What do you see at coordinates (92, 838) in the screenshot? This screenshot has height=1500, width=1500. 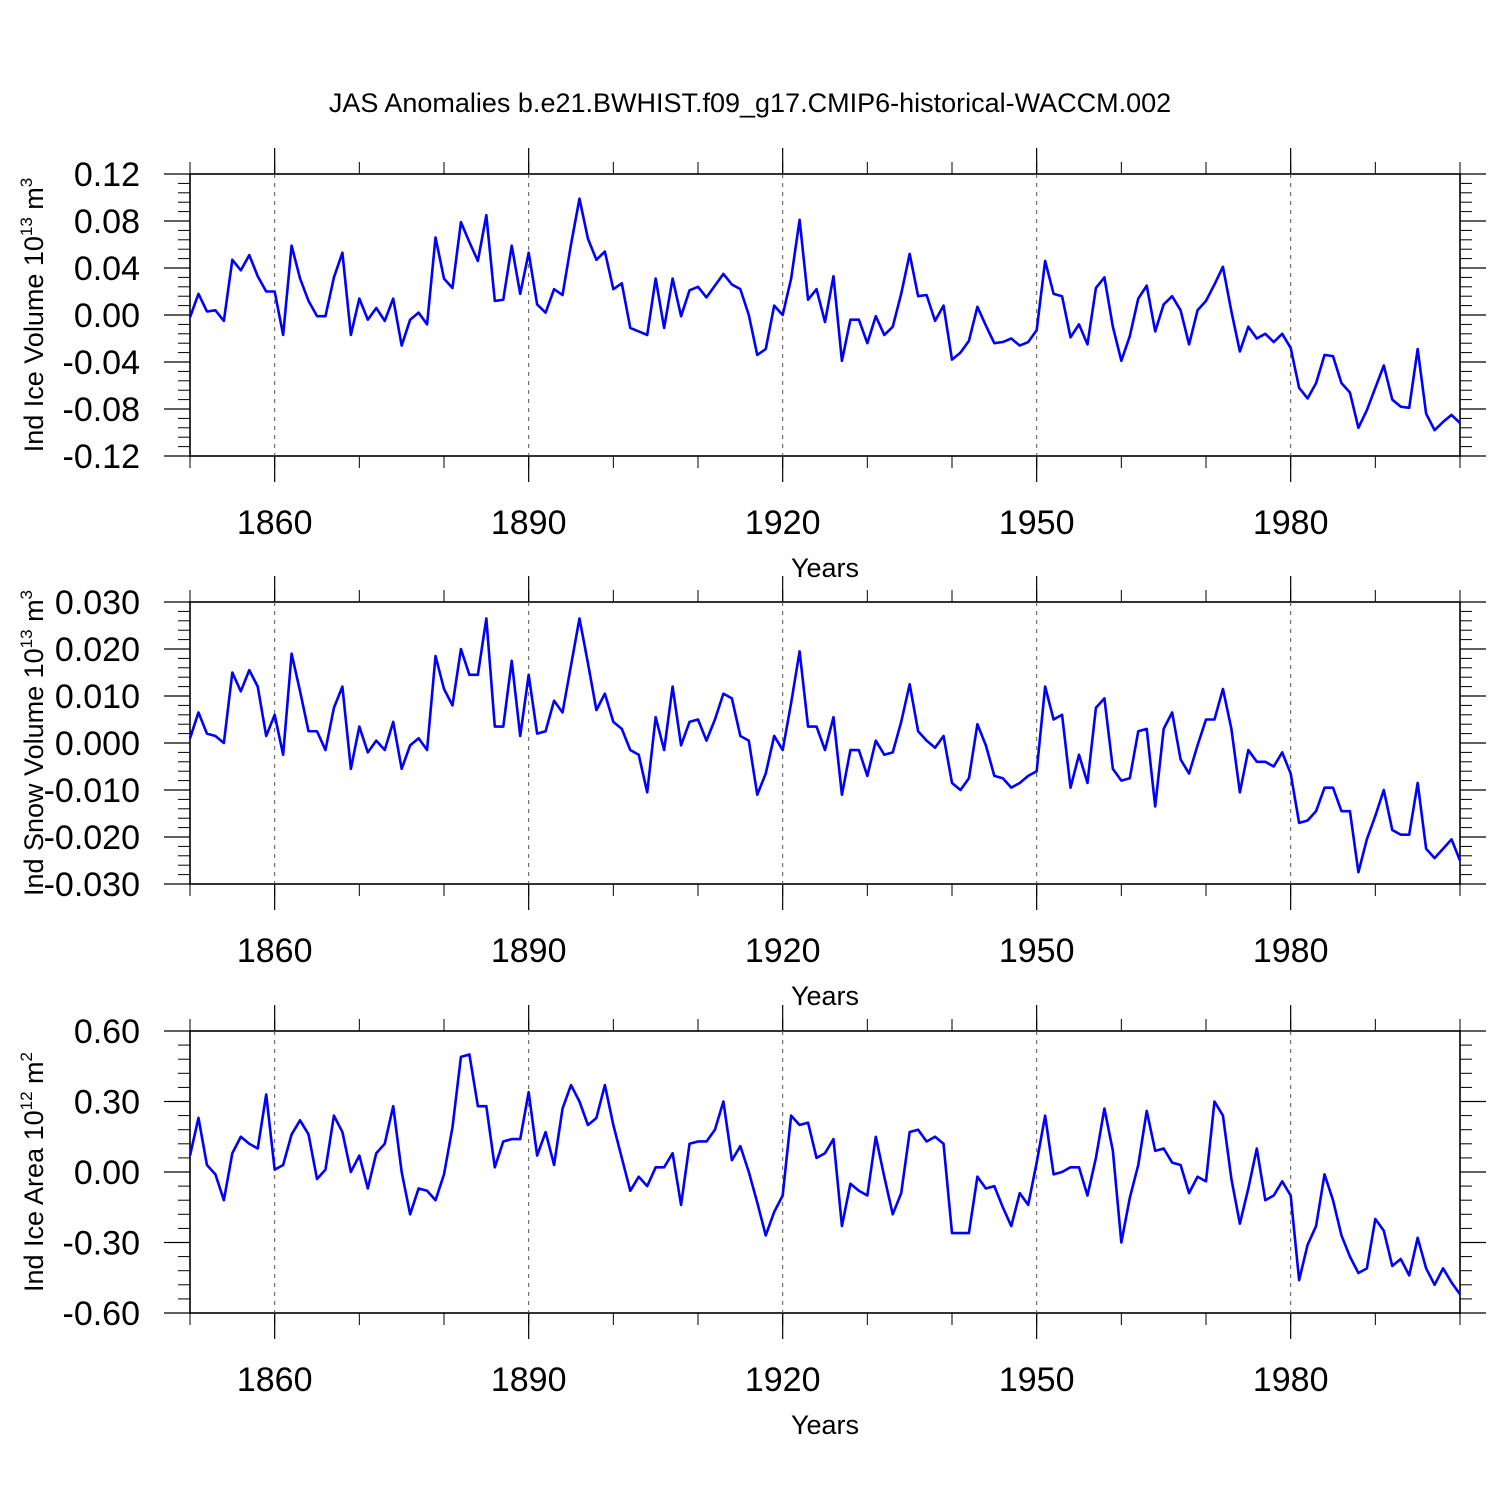 I see `y-tick-label: -0.020` at bounding box center [92, 838].